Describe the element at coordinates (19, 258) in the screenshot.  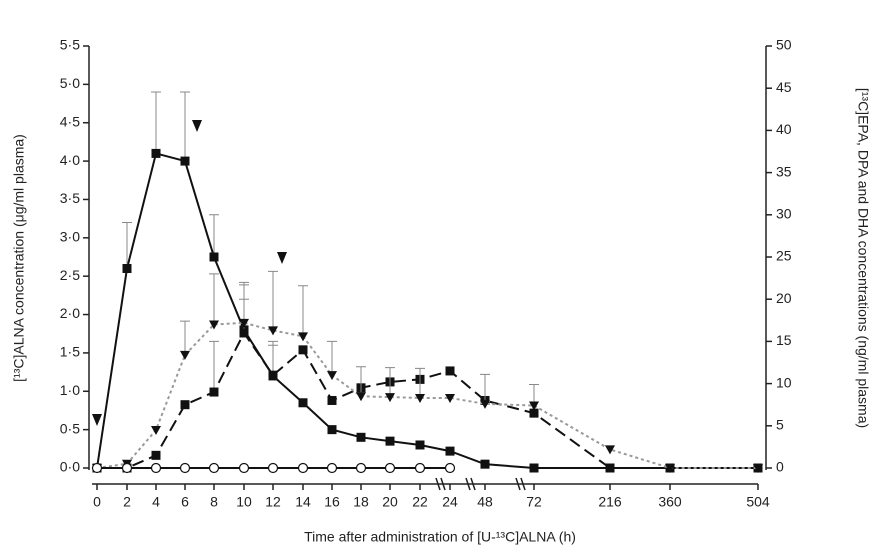
I see `y-axis-title: [¹³C]ALNA concentration (μg/ml plasma)` at that location.